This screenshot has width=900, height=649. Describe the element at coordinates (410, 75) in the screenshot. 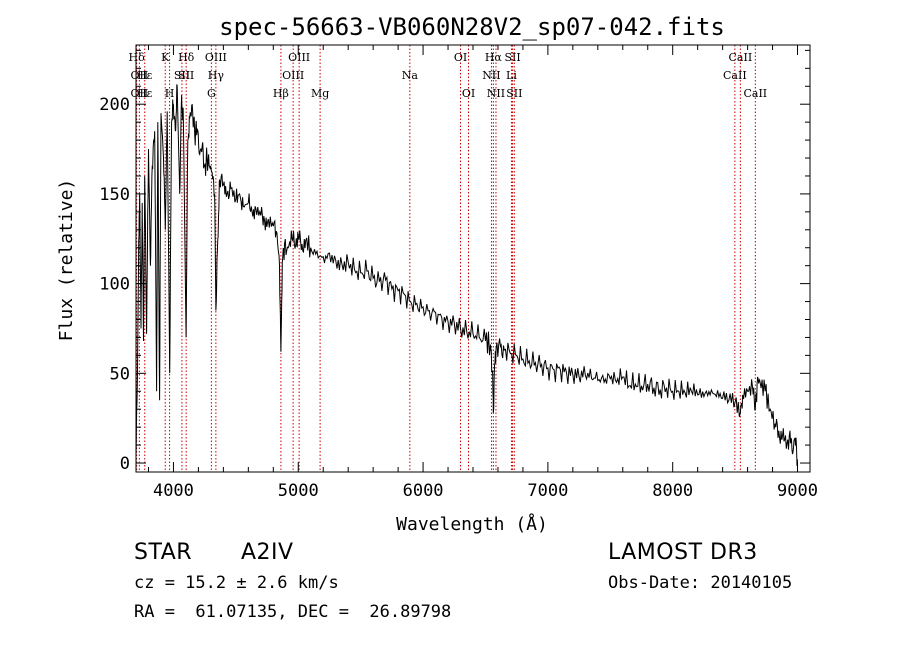

I see `line-marker-label: Na` at that location.